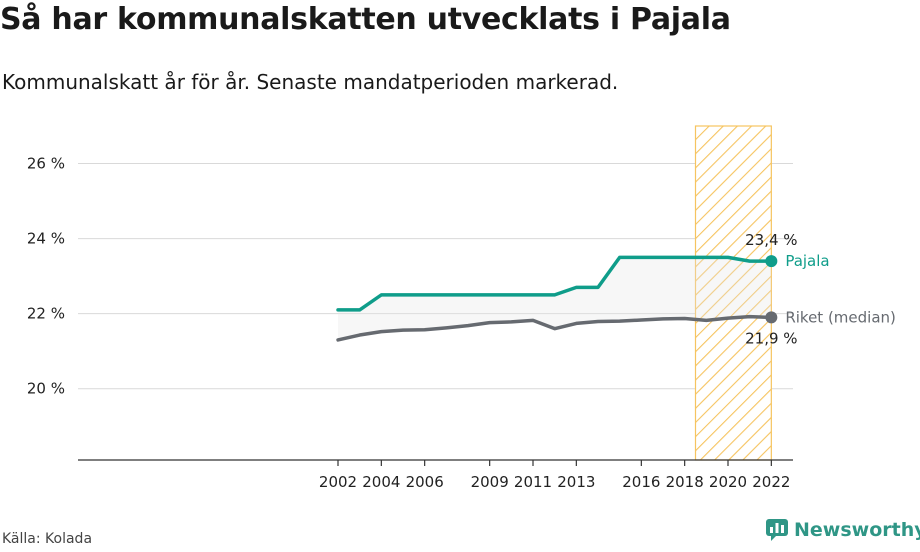 Image resolution: width=920 pixels, height=552 pixels. I want to click on pajala-value-label: 23,4 %, so click(771, 240).